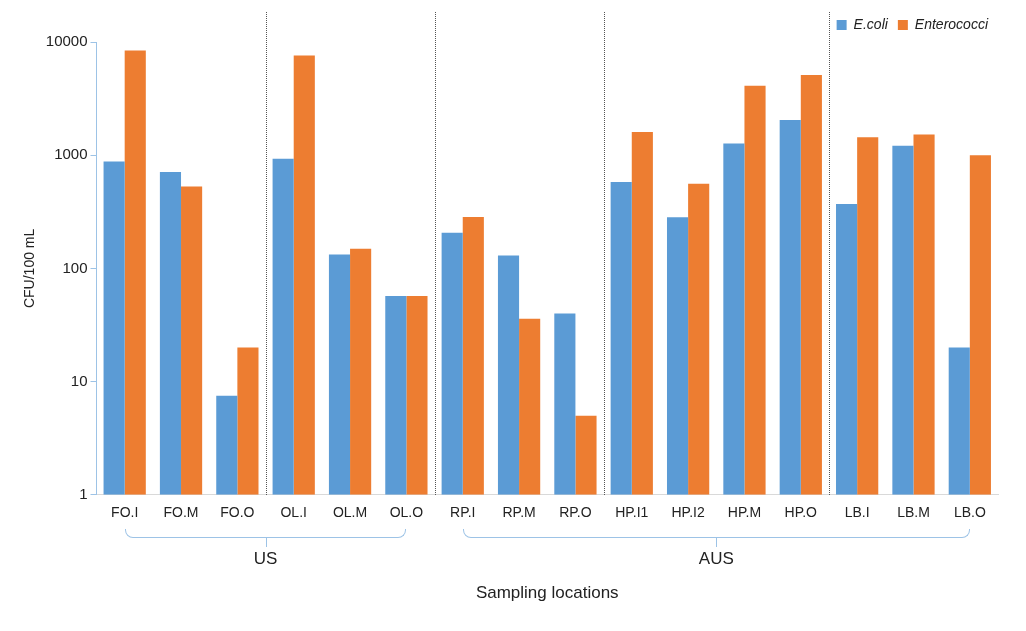 The height and width of the screenshot is (631, 1026). What do you see at coordinates (744, 512) in the screenshot?
I see `x-tick-label: HP.M` at bounding box center [744, 512].